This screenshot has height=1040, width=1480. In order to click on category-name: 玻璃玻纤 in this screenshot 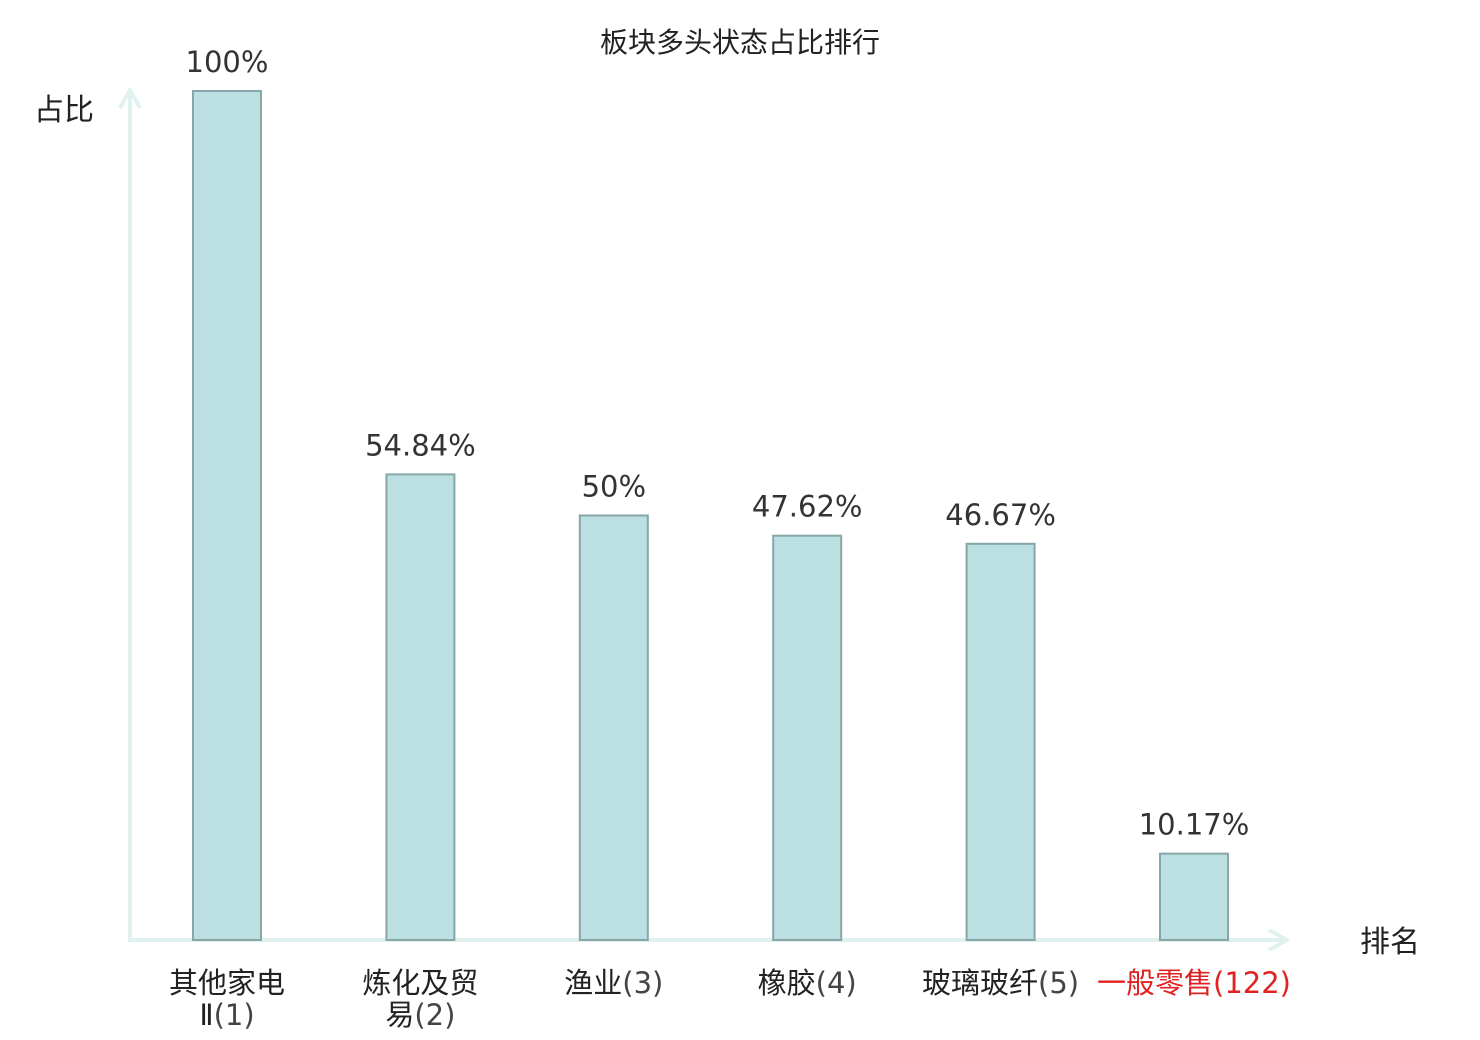, I will do `click(980, 983)`.